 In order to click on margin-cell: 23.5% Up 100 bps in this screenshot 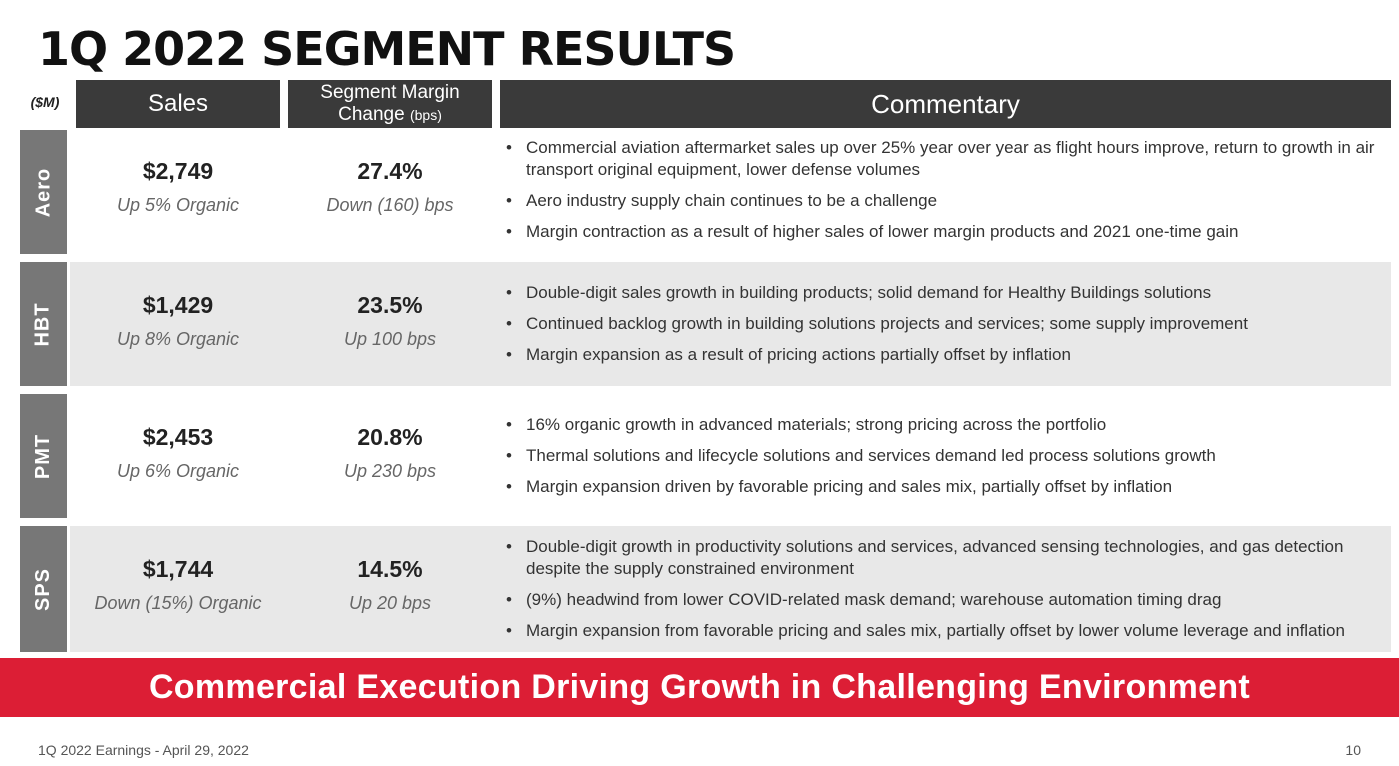, I will do `click(390, 321)`.